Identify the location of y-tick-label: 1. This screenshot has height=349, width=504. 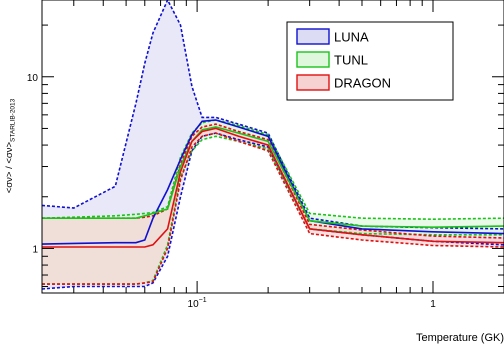
(35, 249).